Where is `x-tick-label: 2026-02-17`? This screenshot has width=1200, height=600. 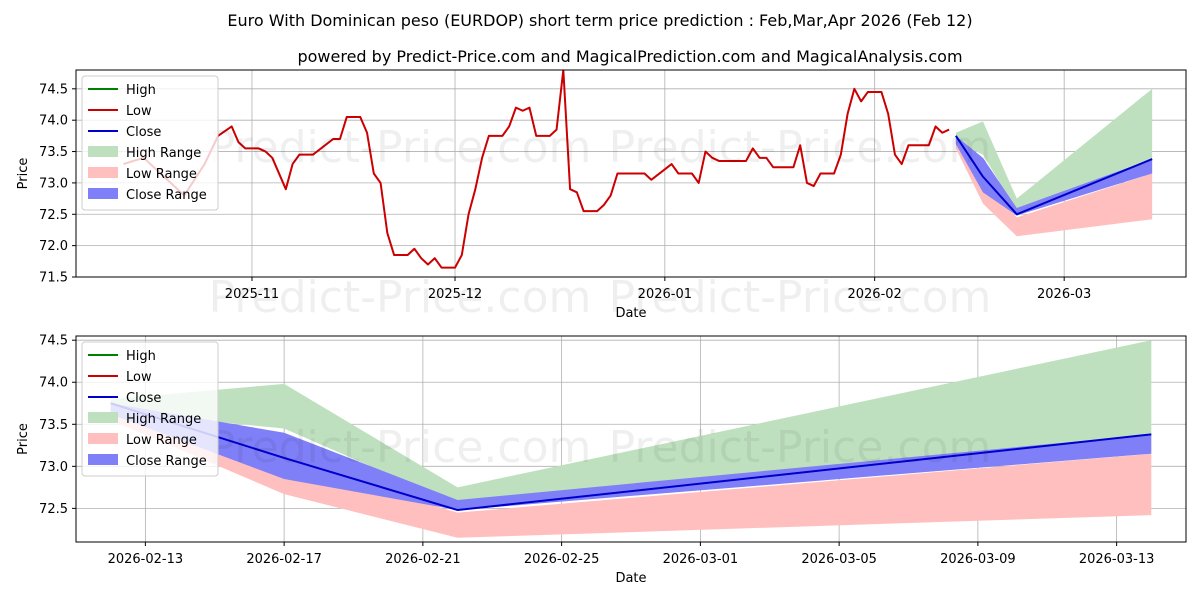
x-tick-label: 2026-02-17 is located at coordinates (284, 559).